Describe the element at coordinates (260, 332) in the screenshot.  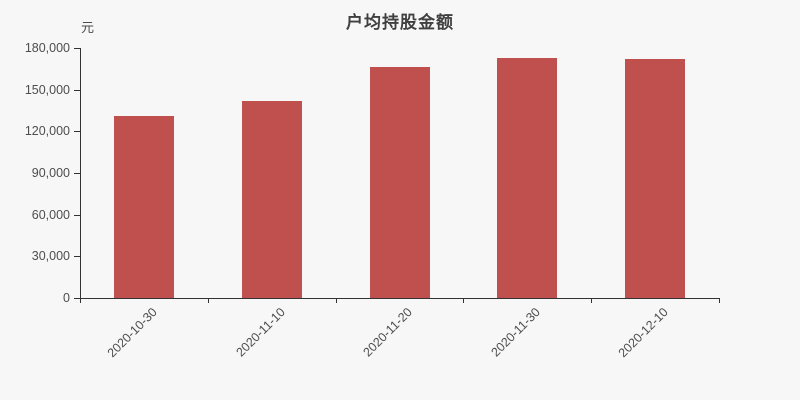
I see `x-tick-label: 2020-11-10` at that location.